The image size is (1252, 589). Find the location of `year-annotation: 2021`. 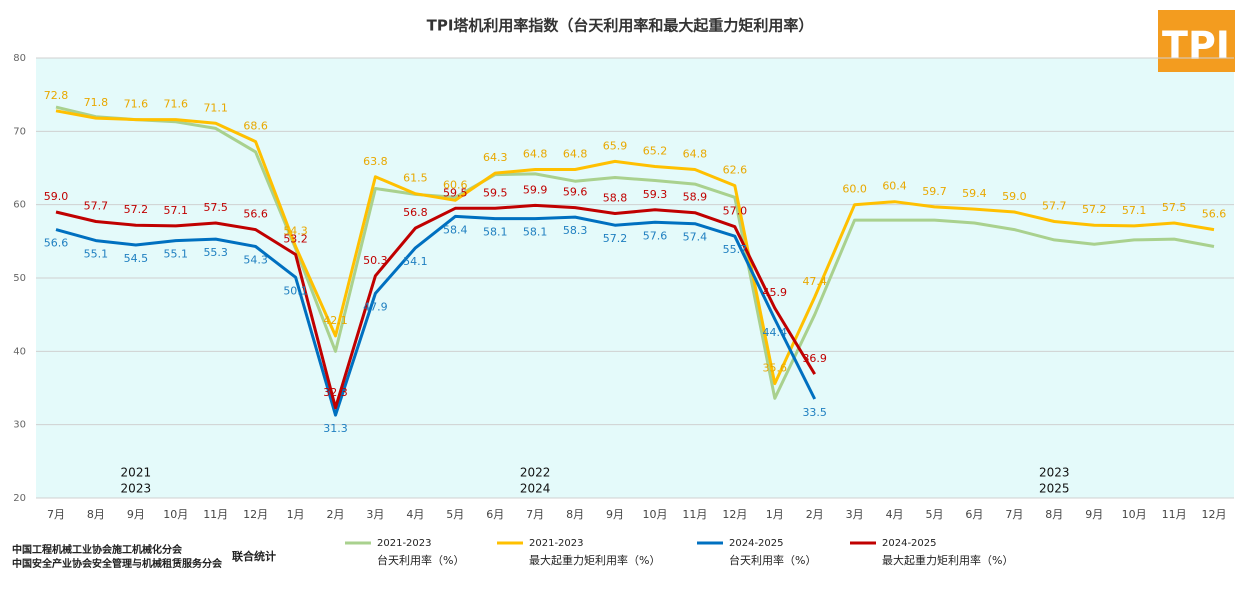

year-annotation: 2021 is located at coordinates (136, 473).